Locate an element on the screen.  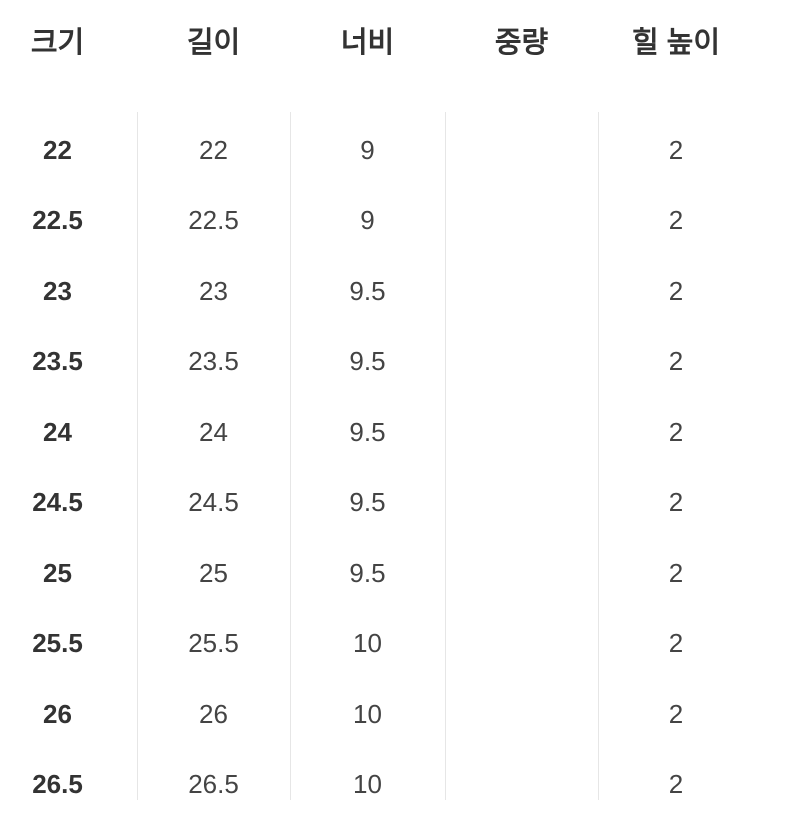
table-header: 크기 길이 너비 중량 힐 높이 is located at coordinates (400, 40).